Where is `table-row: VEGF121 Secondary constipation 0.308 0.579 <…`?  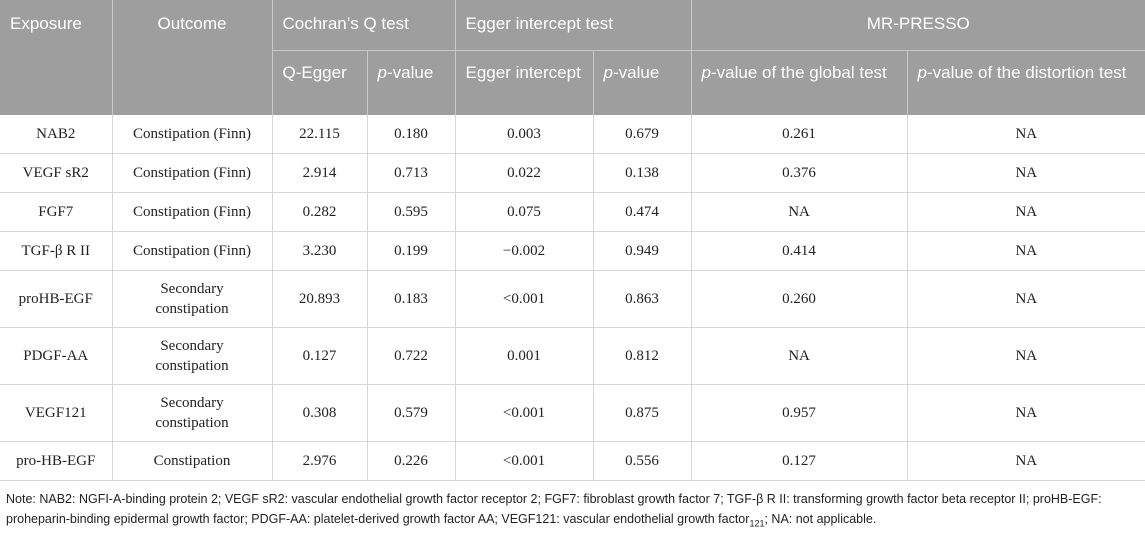
table-row: VEGF121 Secondary constipation 0.308 0.579 <… is located at coordinates (572, 413).